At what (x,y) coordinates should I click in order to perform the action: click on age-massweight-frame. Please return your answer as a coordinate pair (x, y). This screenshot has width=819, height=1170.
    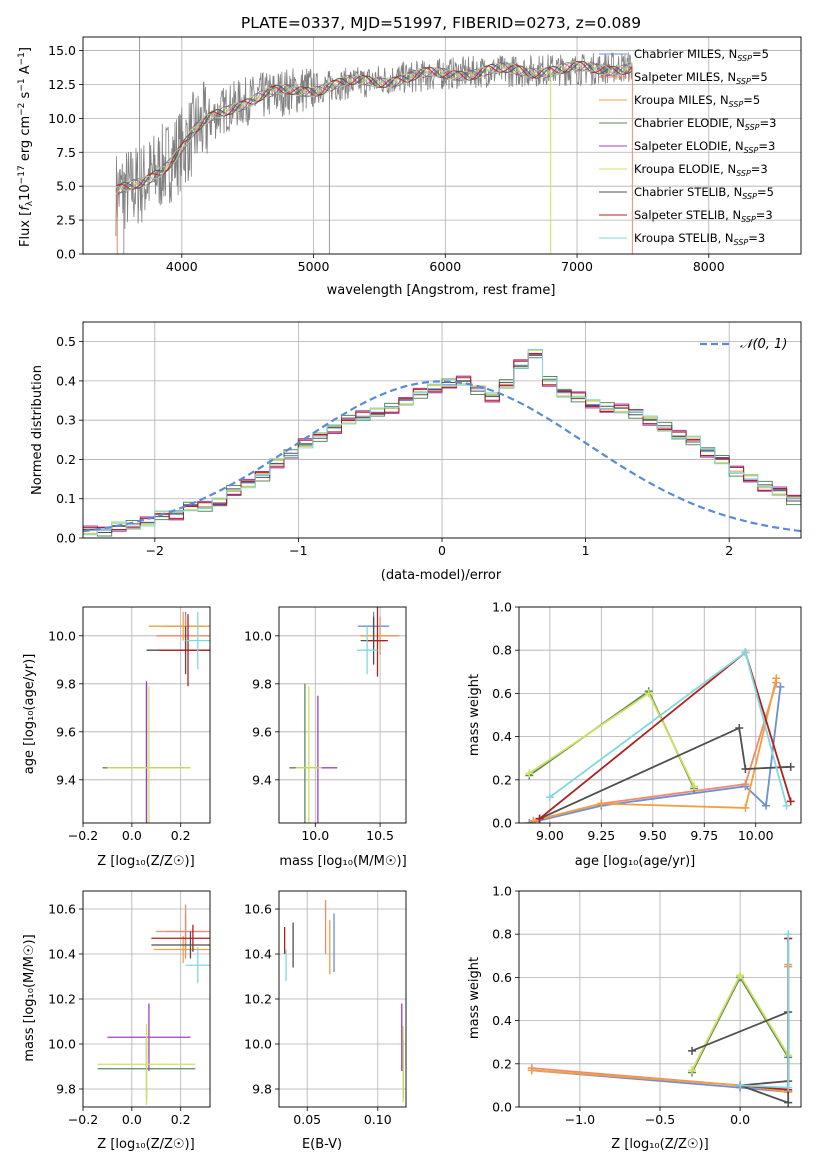
    Looking at the image, I should click on (660, 715).